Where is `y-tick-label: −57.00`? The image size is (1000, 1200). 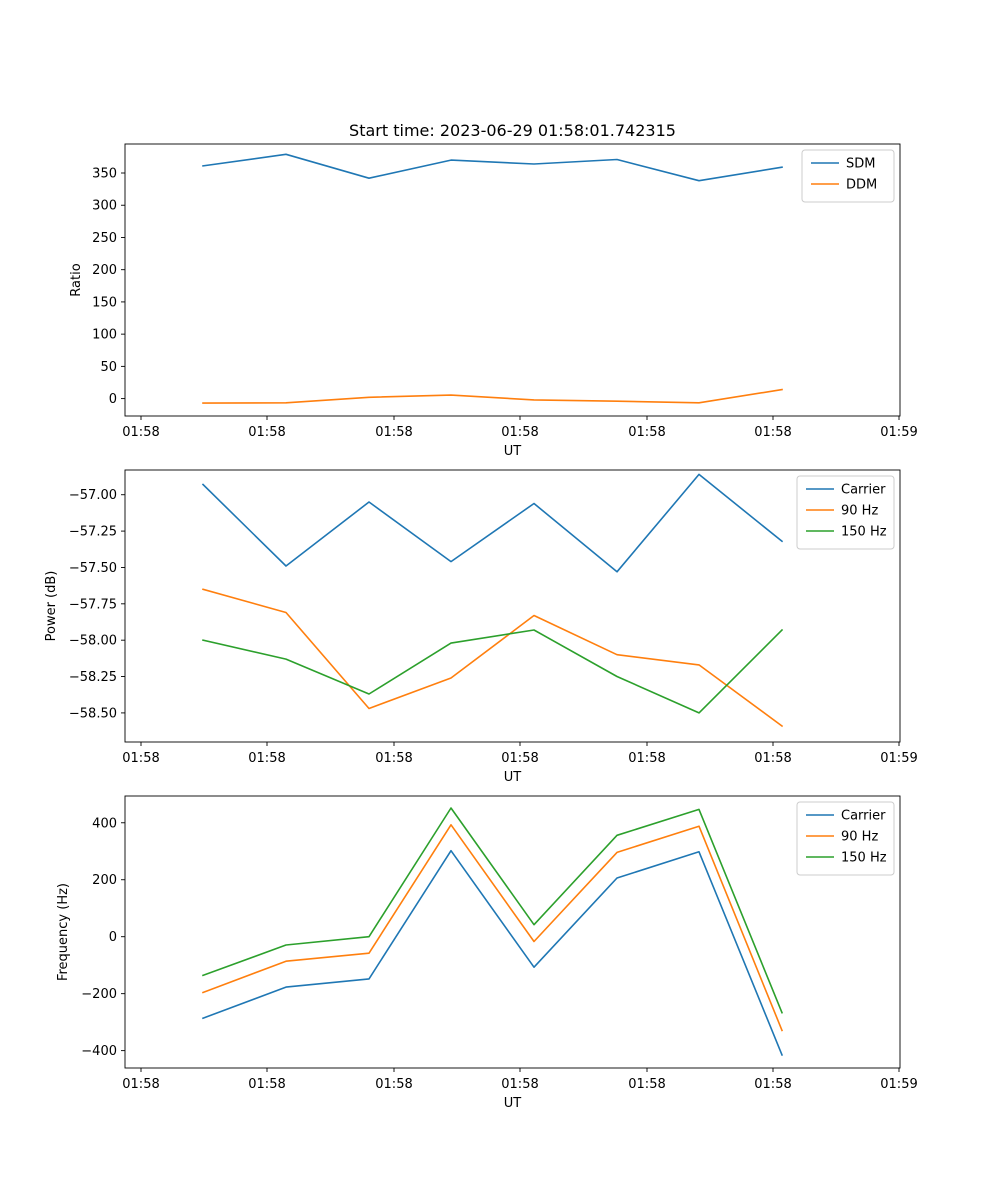 y-tick-label: −57.00 is located at coordinates (93, 495).